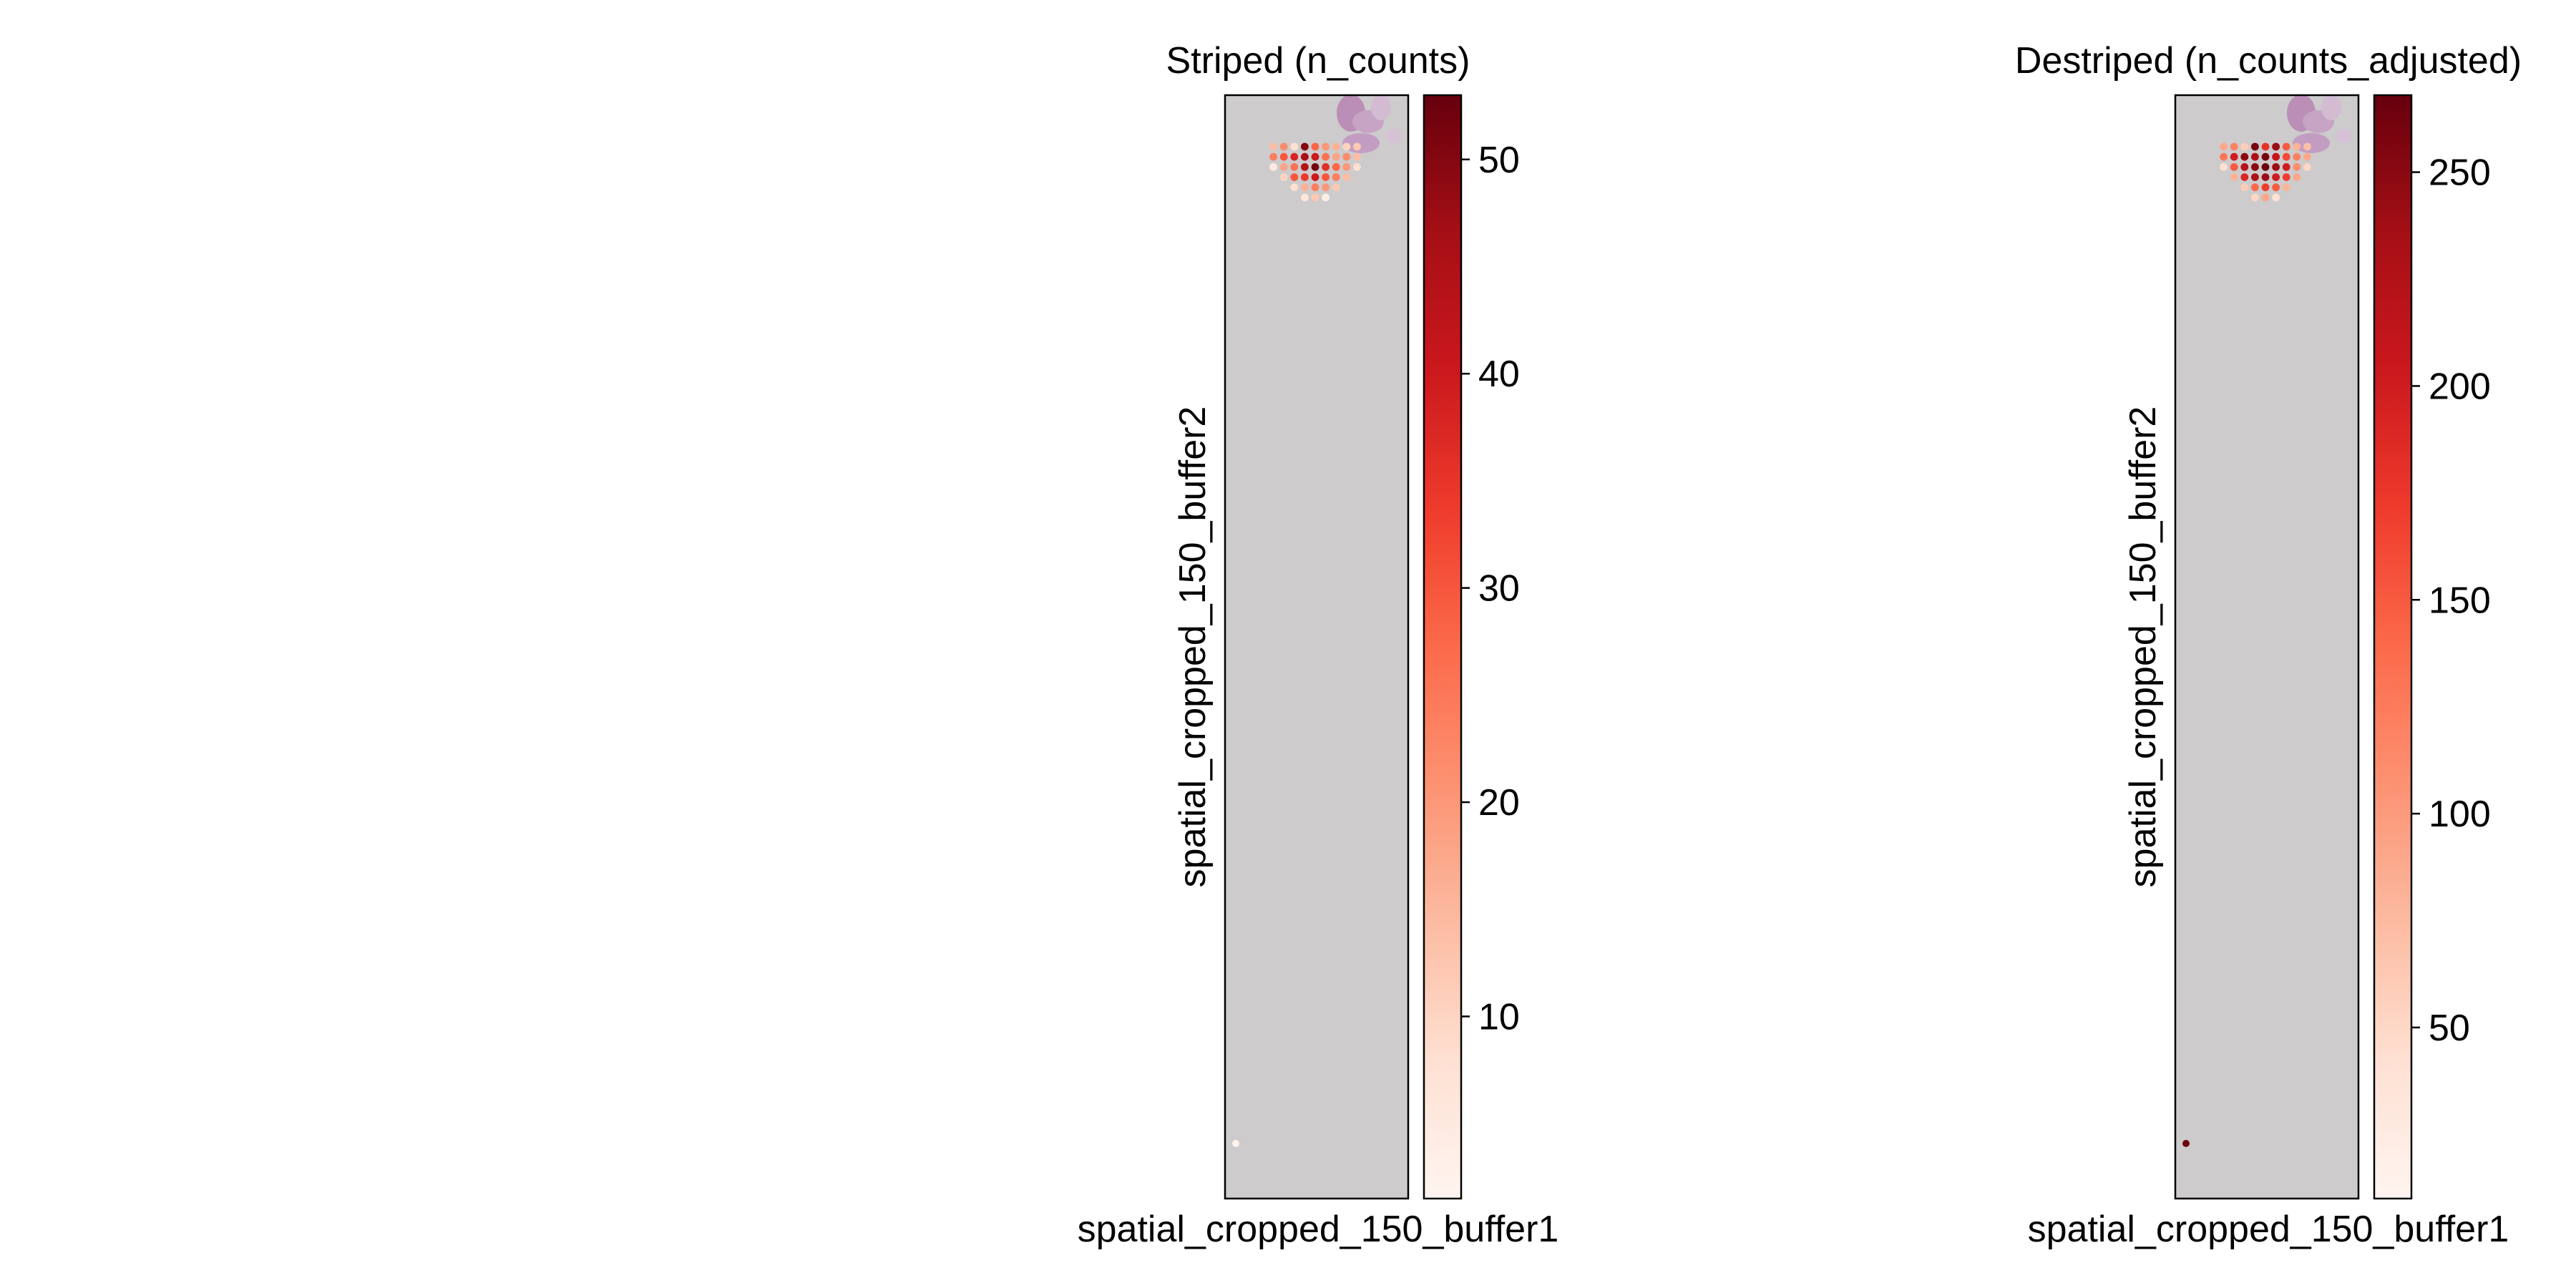  I want to click on colorbar-ticks: 50 100 150 200 250, so click(2451, 600).